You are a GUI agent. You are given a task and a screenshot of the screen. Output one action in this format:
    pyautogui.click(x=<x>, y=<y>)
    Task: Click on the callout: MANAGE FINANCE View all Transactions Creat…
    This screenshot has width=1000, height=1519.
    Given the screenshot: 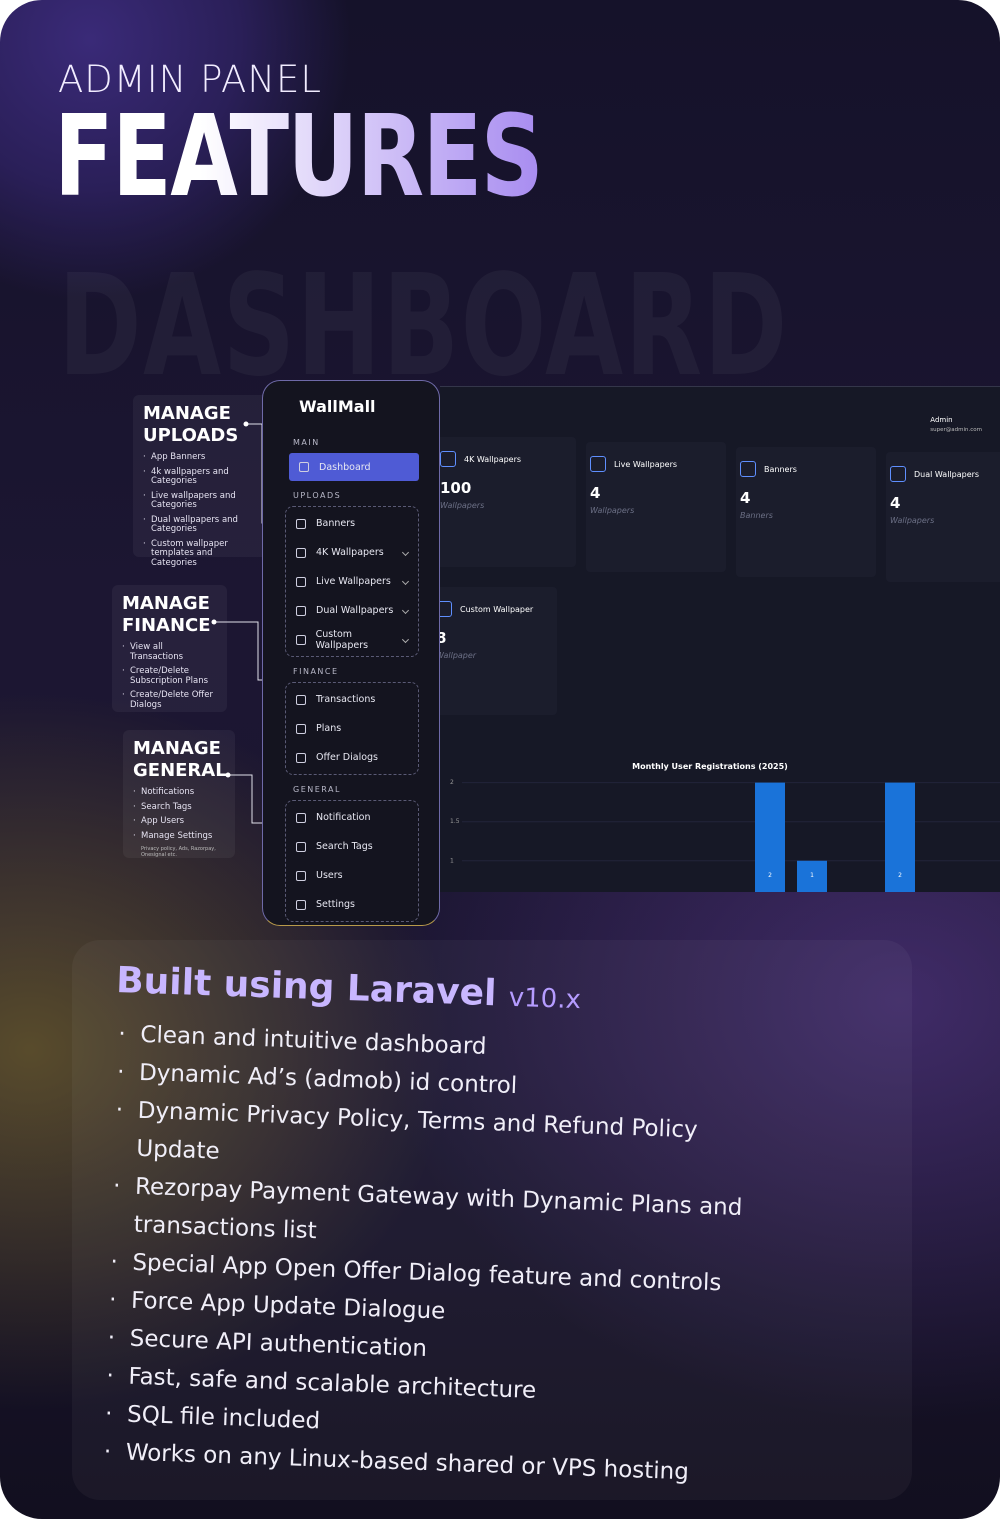 What is the action you would take?
    pyautogui.click(x=169, y=648)
    